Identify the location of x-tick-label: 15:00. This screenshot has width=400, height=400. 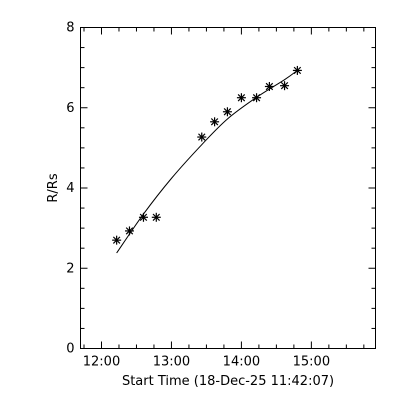
(311, 362).